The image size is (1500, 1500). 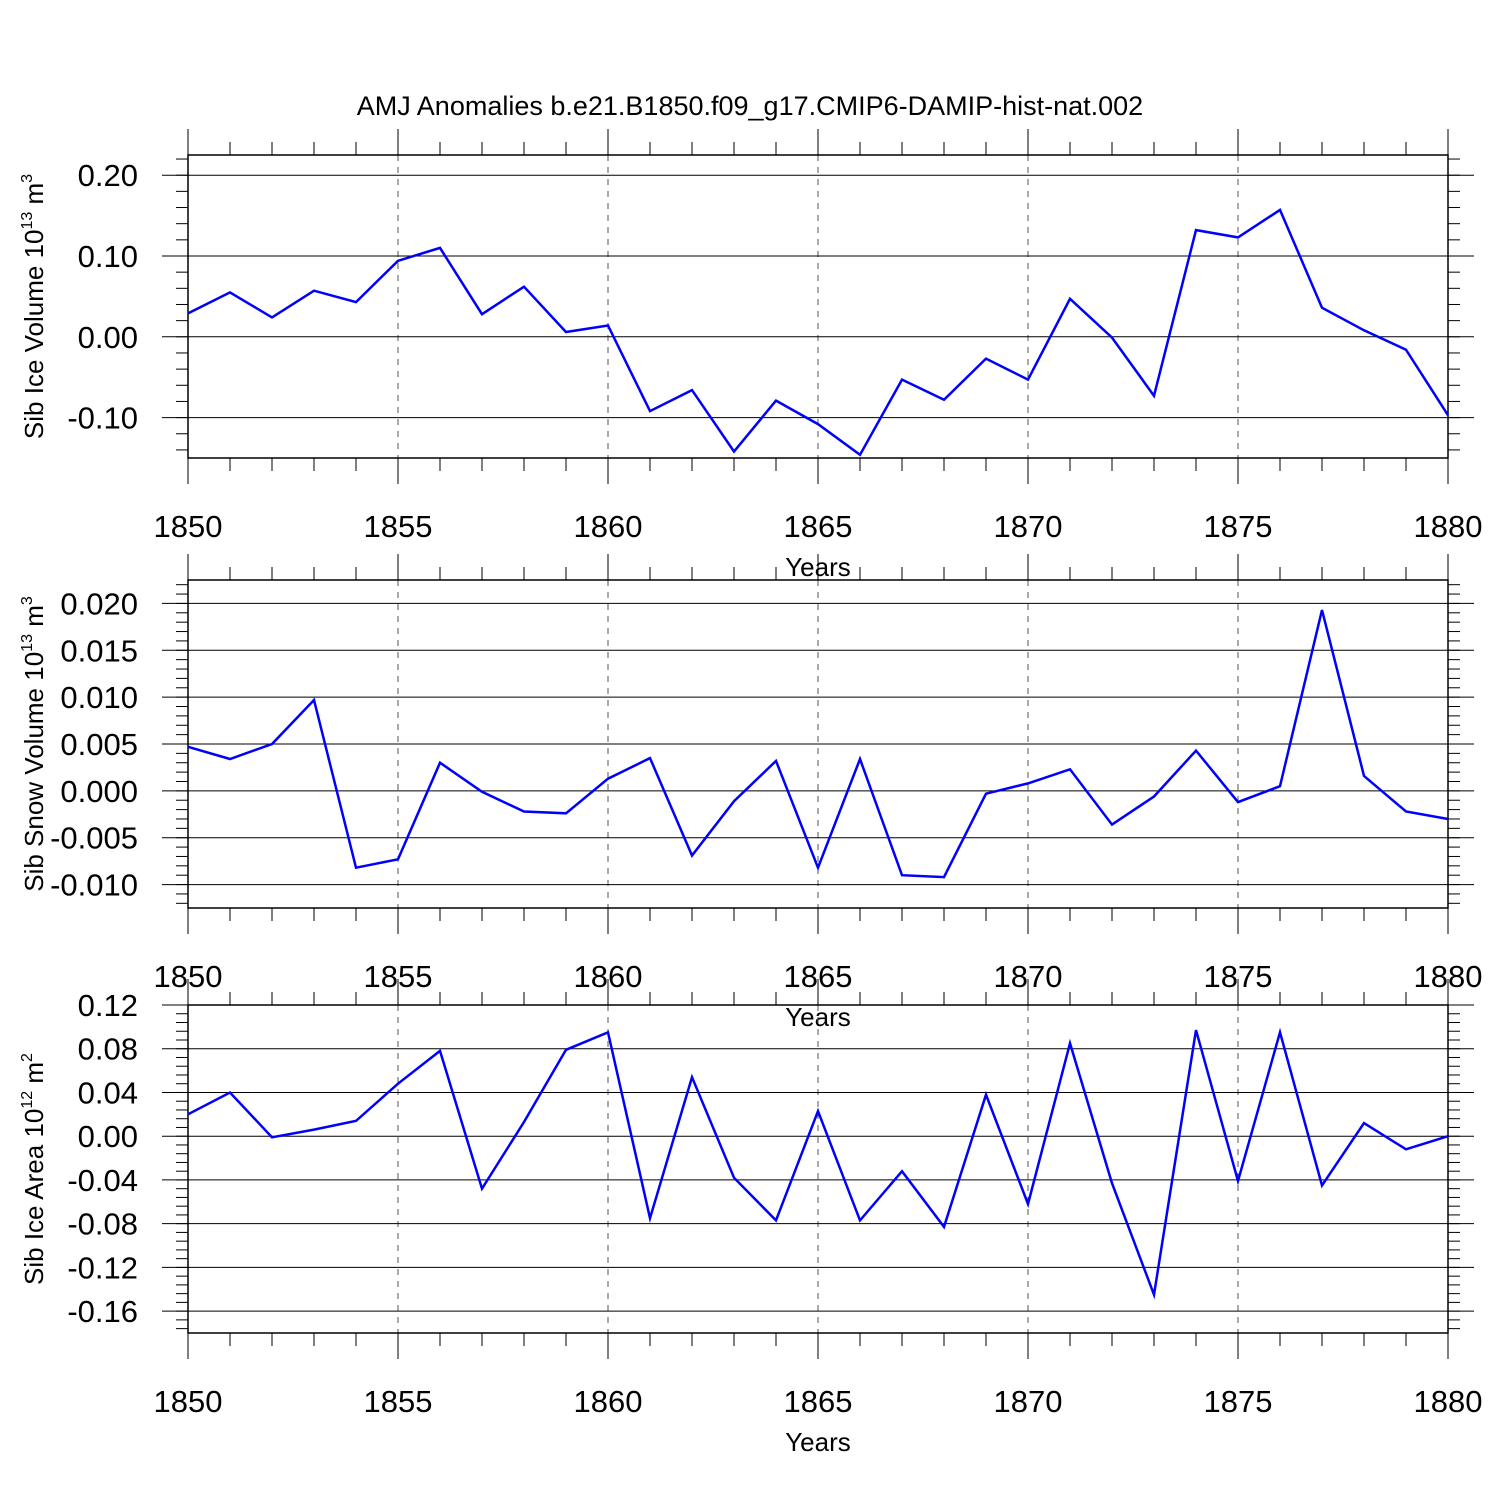 What do you see at coordinates (108, 1005) in the screenshot?
I see `y-tick-label: 0.12` at bounding box center [108, 1005].